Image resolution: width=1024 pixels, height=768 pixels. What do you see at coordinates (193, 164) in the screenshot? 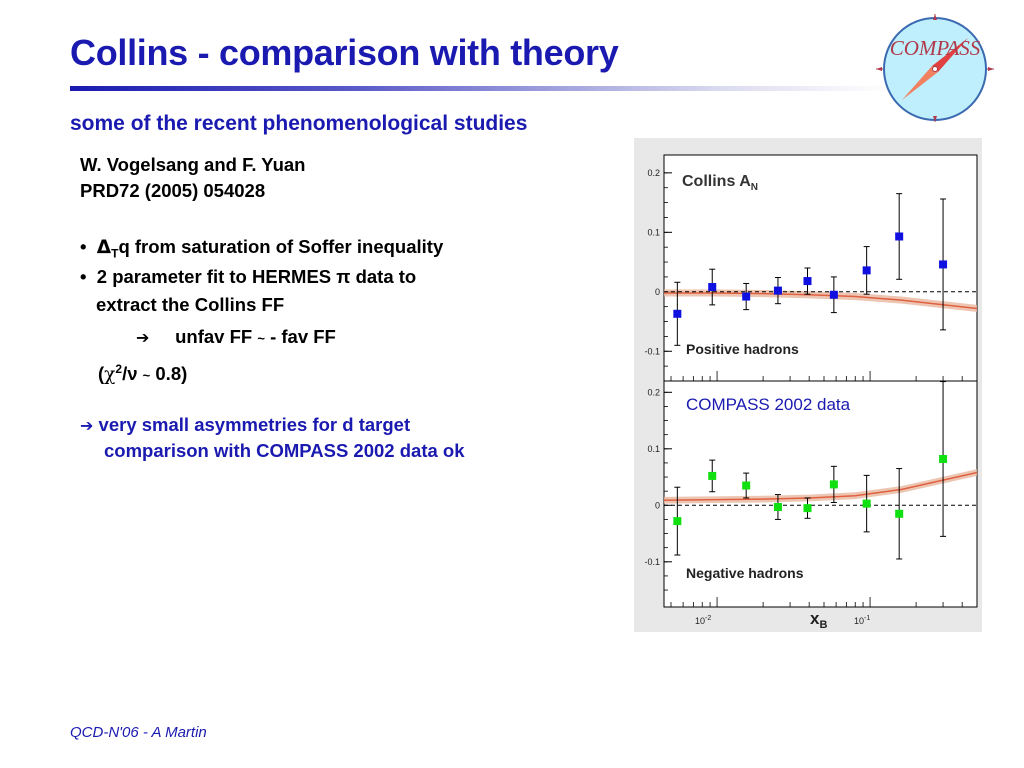
I see `reference-authors: W. Vogelsang and F. Yuan` at bounding box center [193, 164].